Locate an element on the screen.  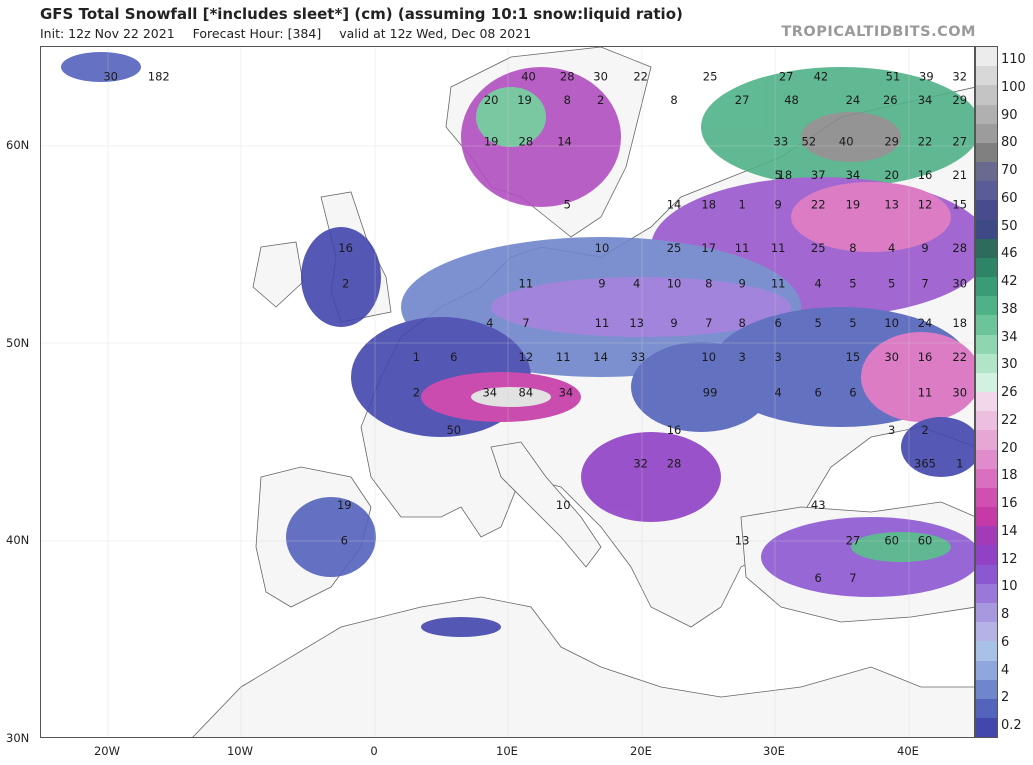
snow-turkey-core is located at coordinates (901, 547).